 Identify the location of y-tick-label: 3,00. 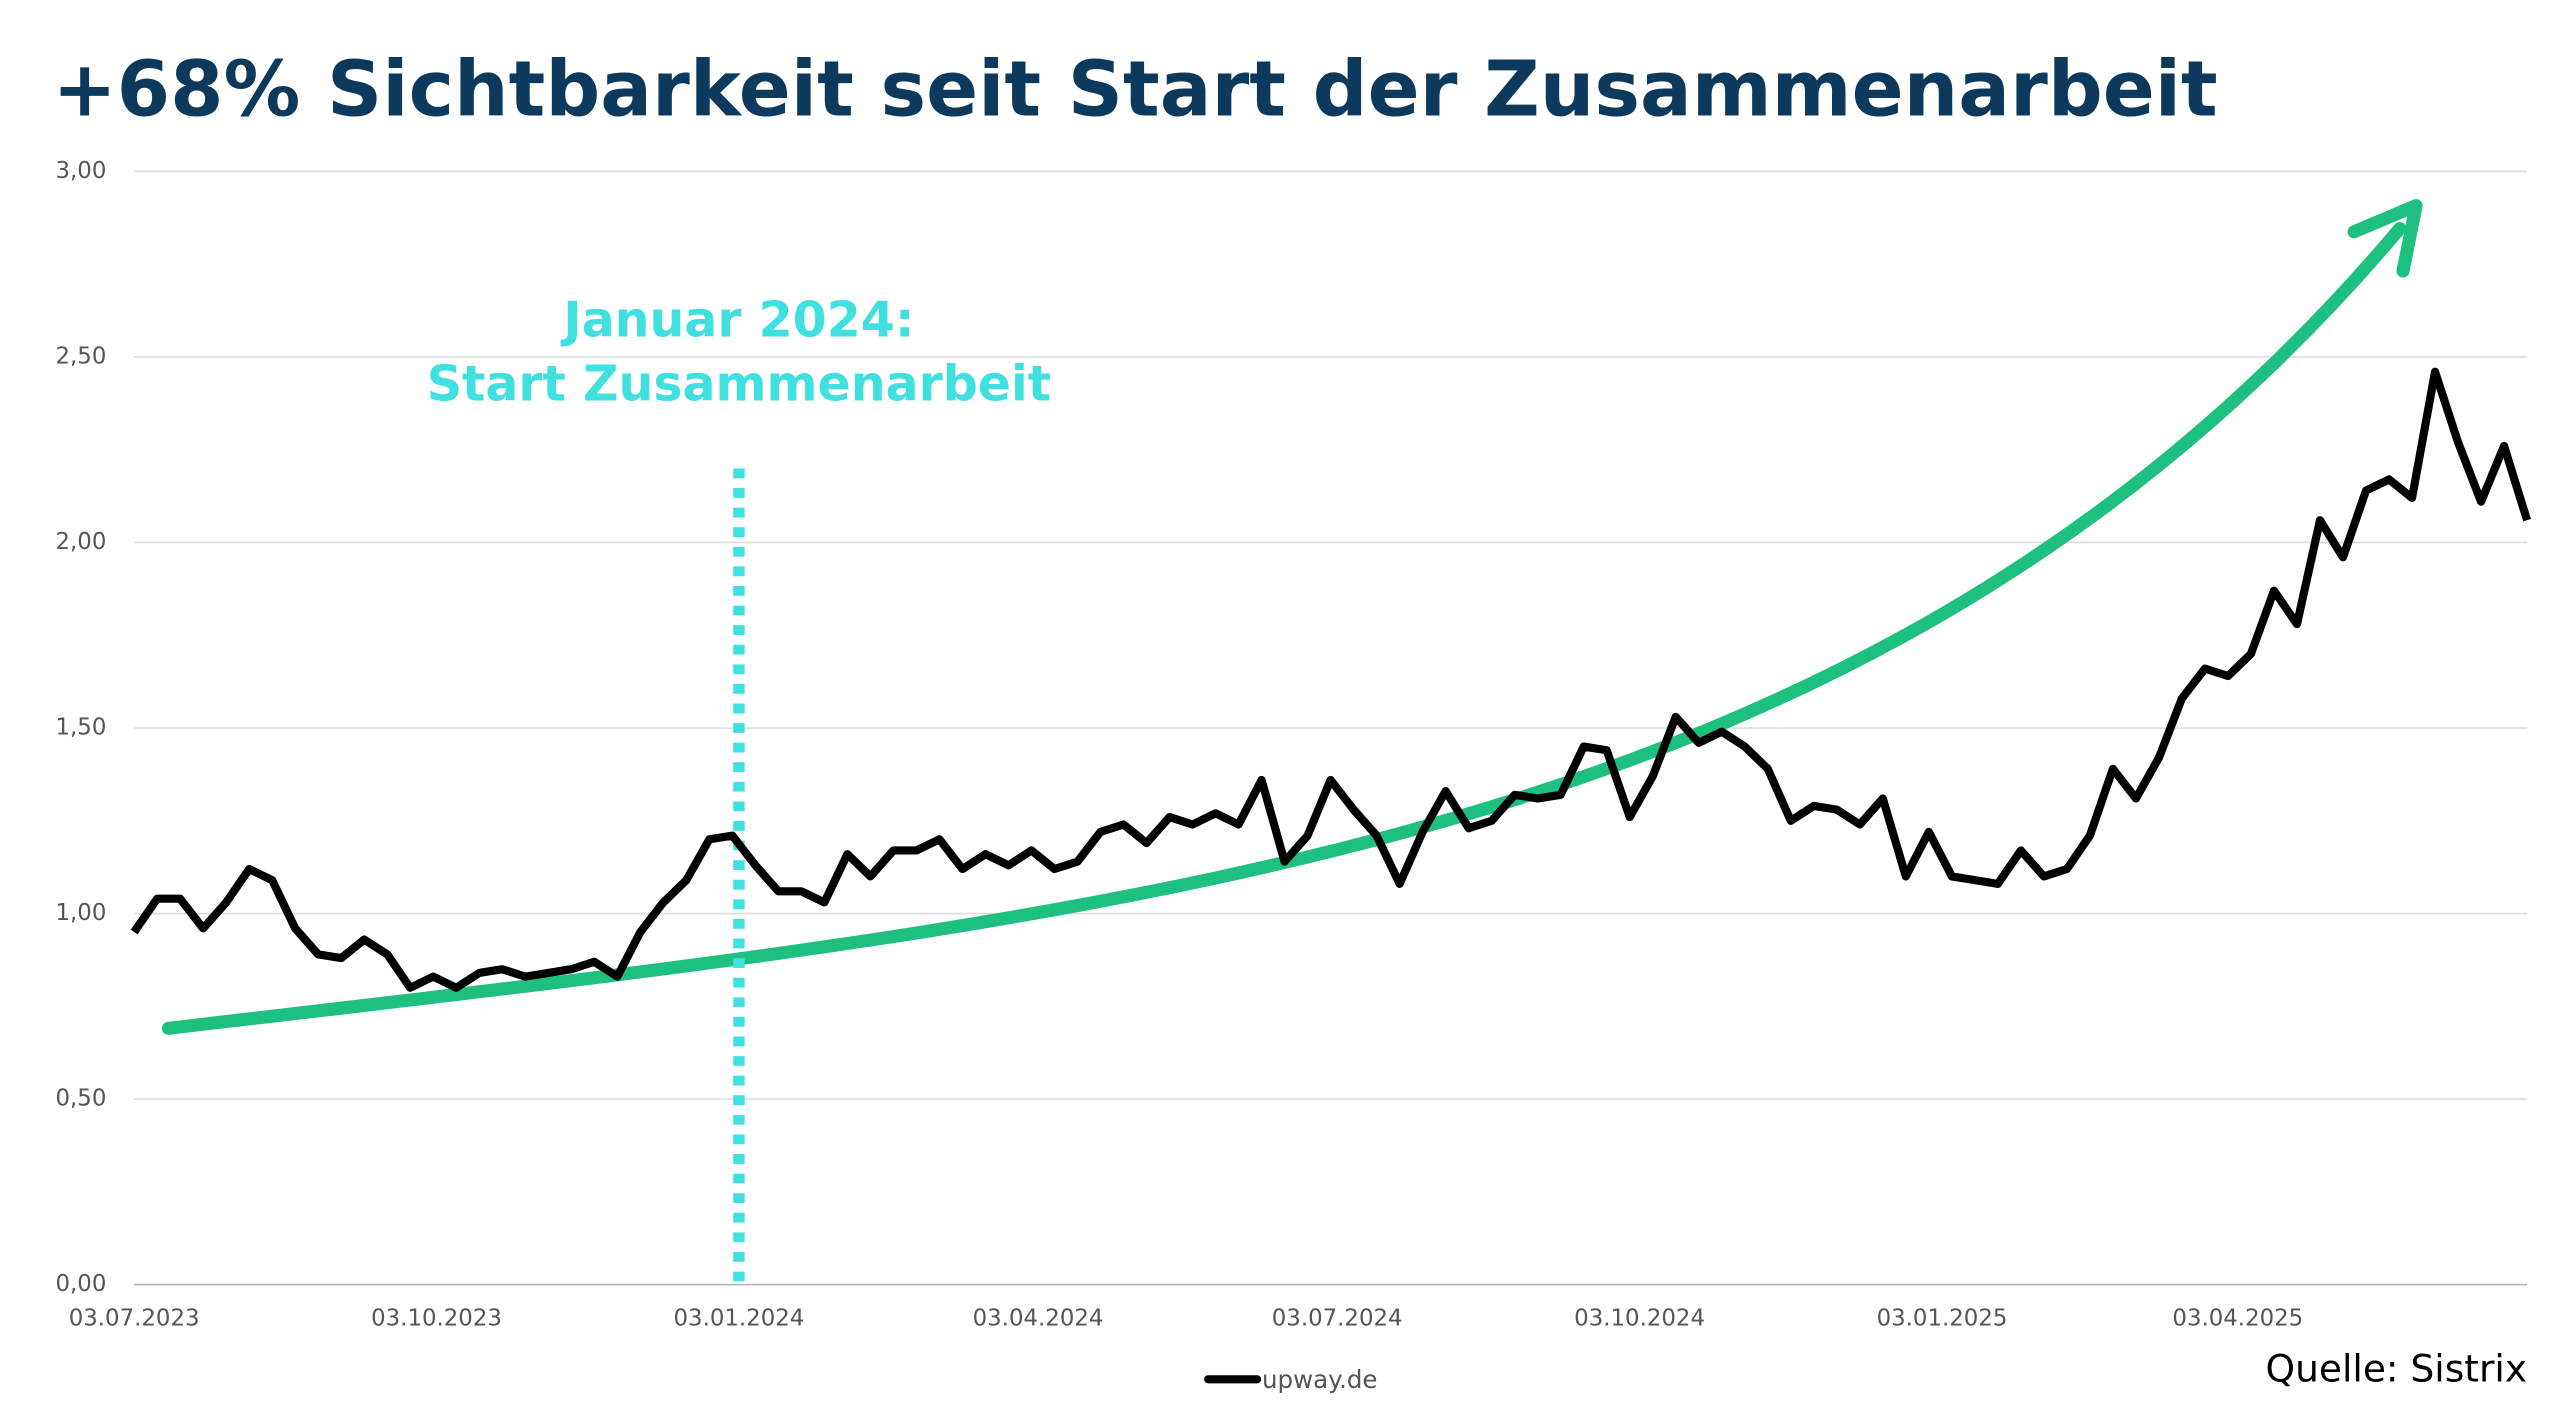
(80, 171).